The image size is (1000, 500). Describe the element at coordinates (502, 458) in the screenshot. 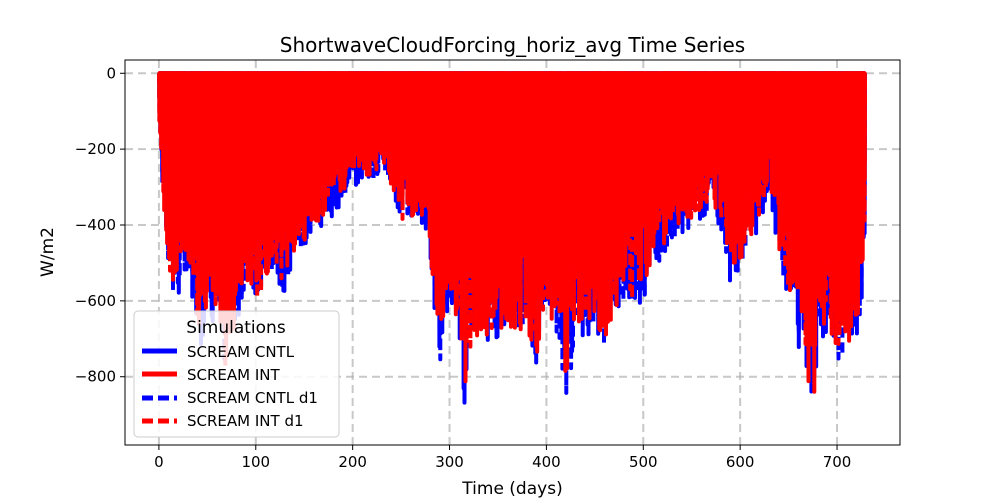

I see `x-axis: 0 100 200 300 400 500 600 700` at that location.